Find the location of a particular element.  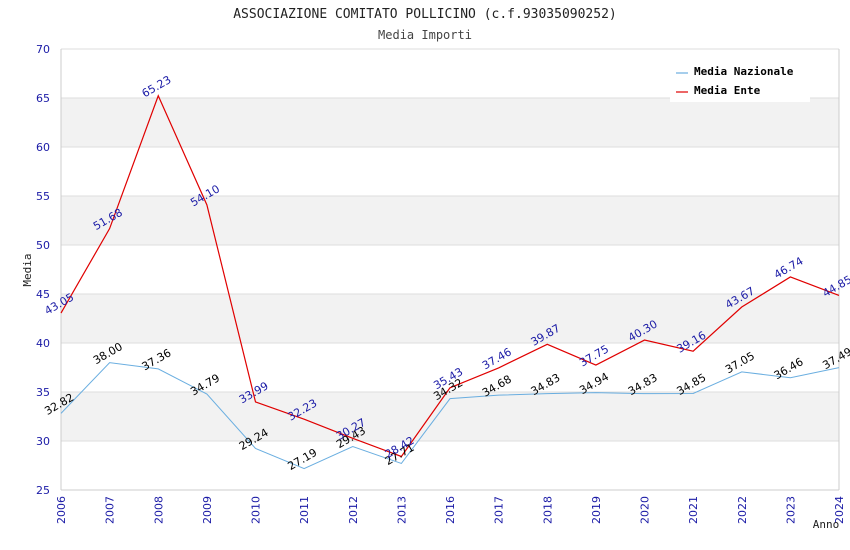

y-tick-label: 70 is located at coordinates (43, 49).